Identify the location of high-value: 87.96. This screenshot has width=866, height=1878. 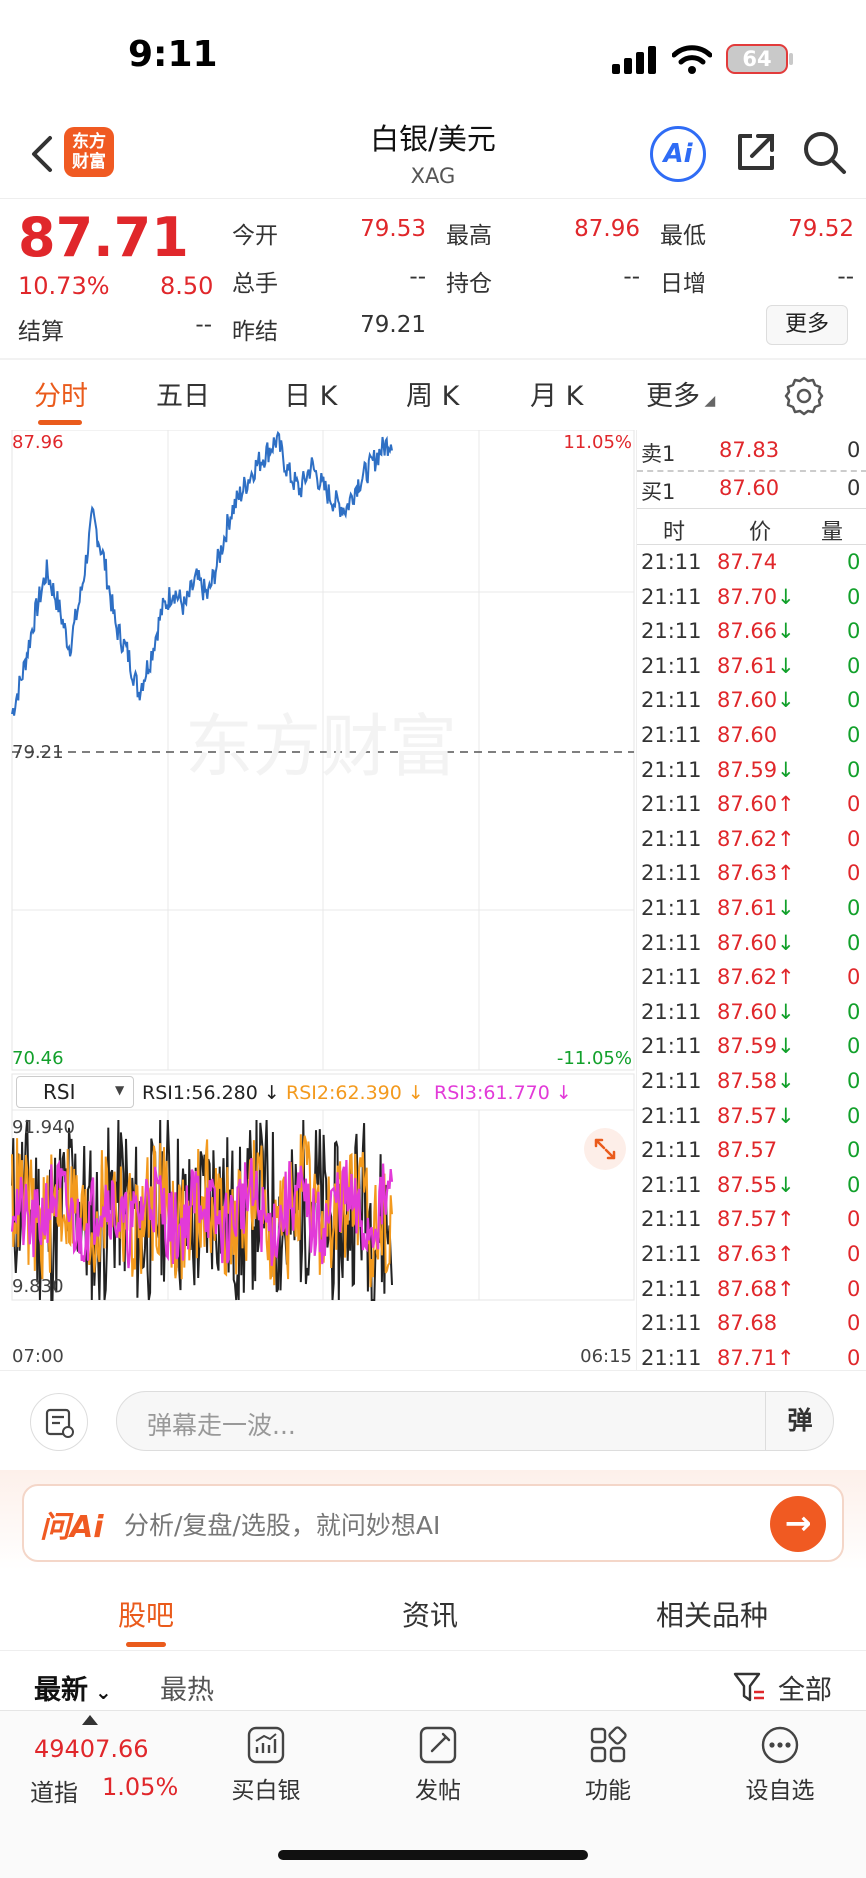
(607, 229).